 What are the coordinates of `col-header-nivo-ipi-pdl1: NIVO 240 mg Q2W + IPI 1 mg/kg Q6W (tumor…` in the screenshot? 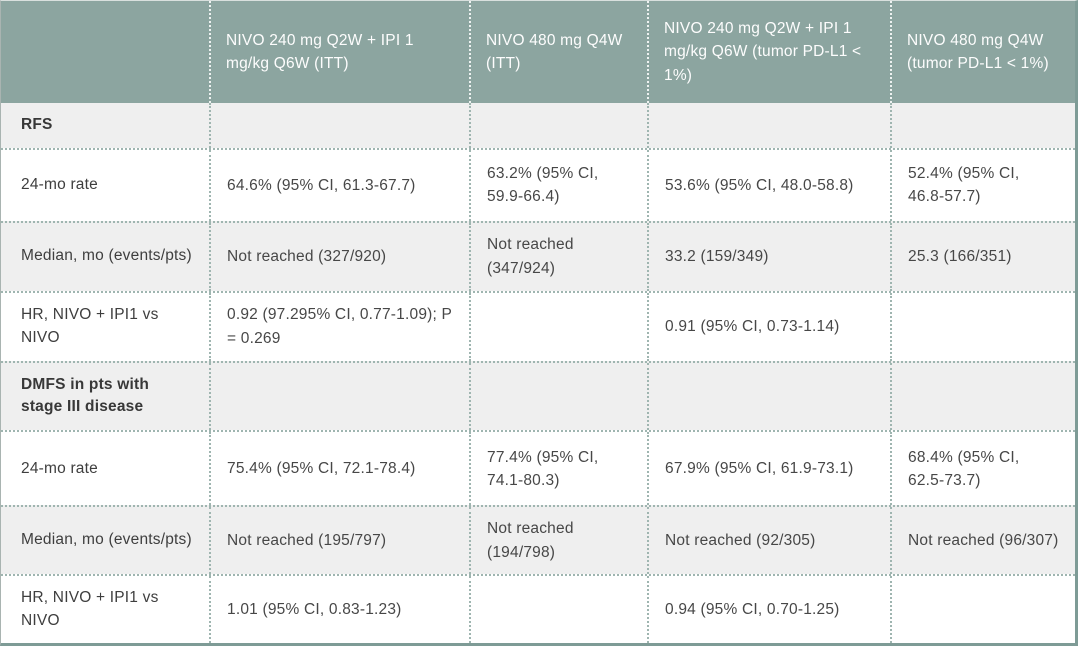 It's located at (768, 52).